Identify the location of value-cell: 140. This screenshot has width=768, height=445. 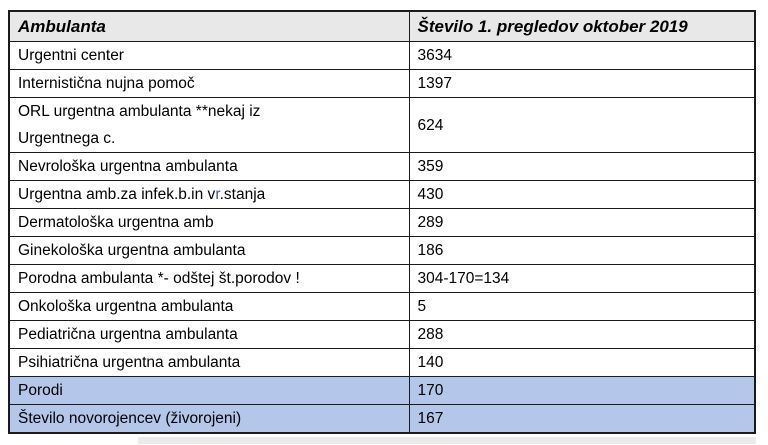
(582, 362).